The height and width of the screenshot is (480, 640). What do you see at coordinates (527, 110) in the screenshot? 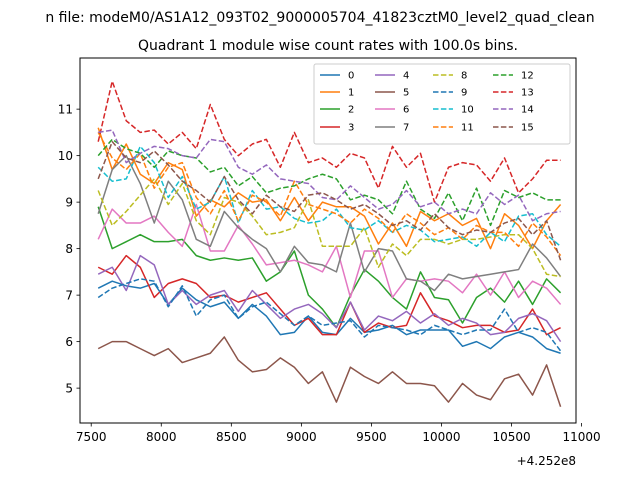
I see `legend-label-14: 14` at bounding box center [527, 110].